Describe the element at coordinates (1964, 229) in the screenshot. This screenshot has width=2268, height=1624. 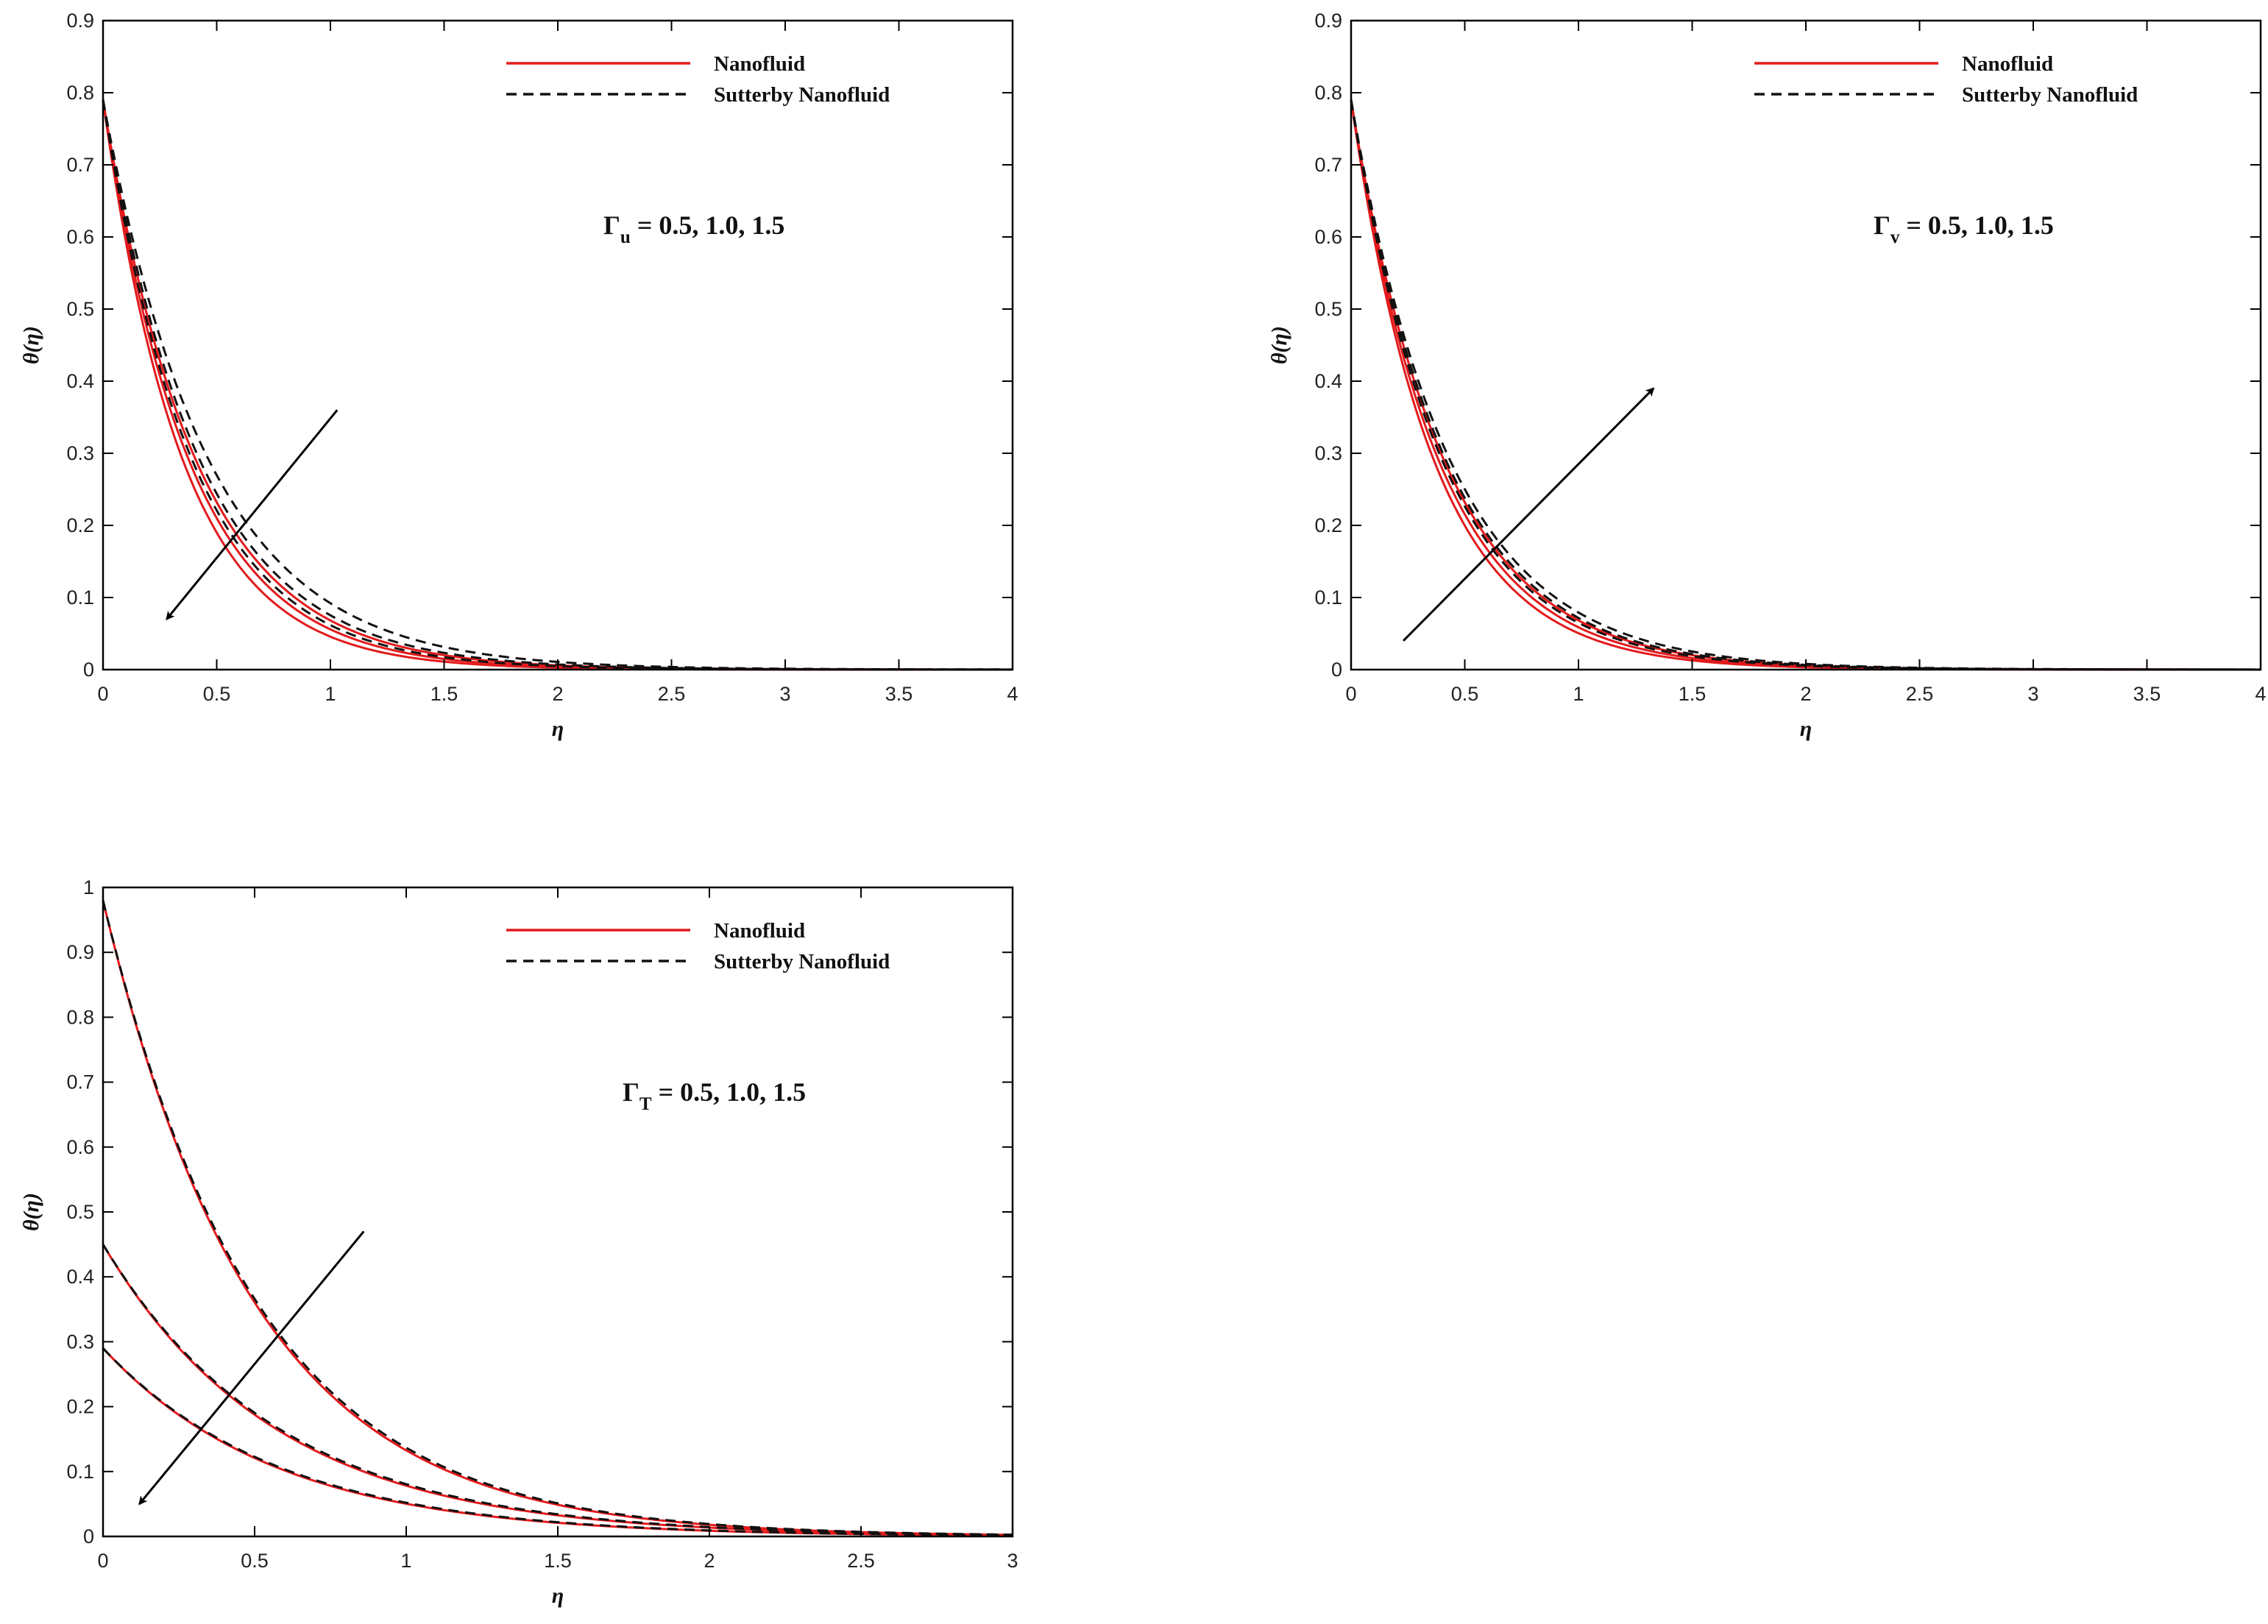
I see `parameter-annotation: Γv = 0.5, 1.0, 1.5` at that location.